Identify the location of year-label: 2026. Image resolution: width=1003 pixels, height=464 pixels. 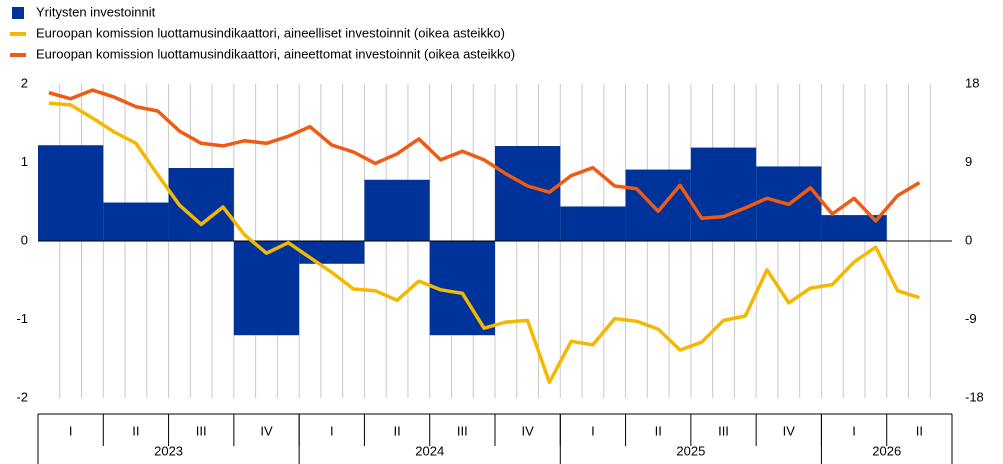
(886, 450).